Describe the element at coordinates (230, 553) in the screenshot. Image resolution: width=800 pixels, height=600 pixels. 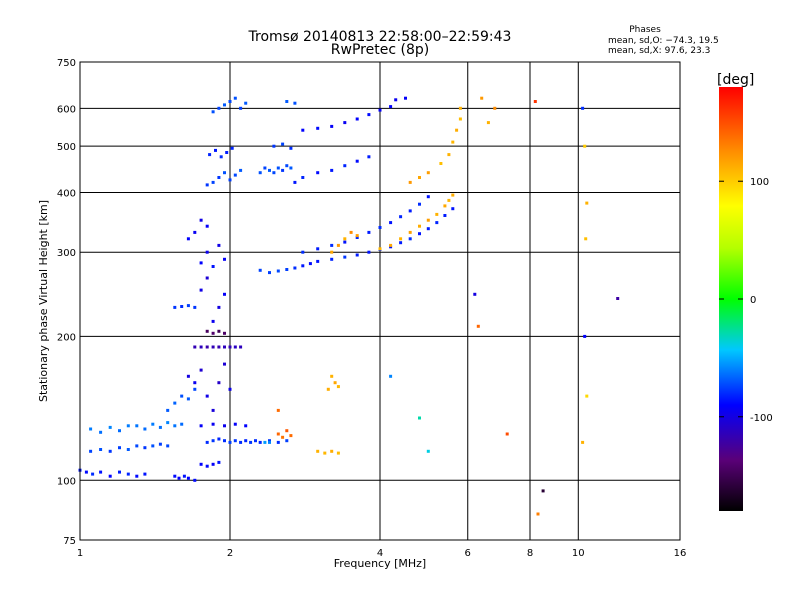
I see `x-tick-label: 2` at that location.